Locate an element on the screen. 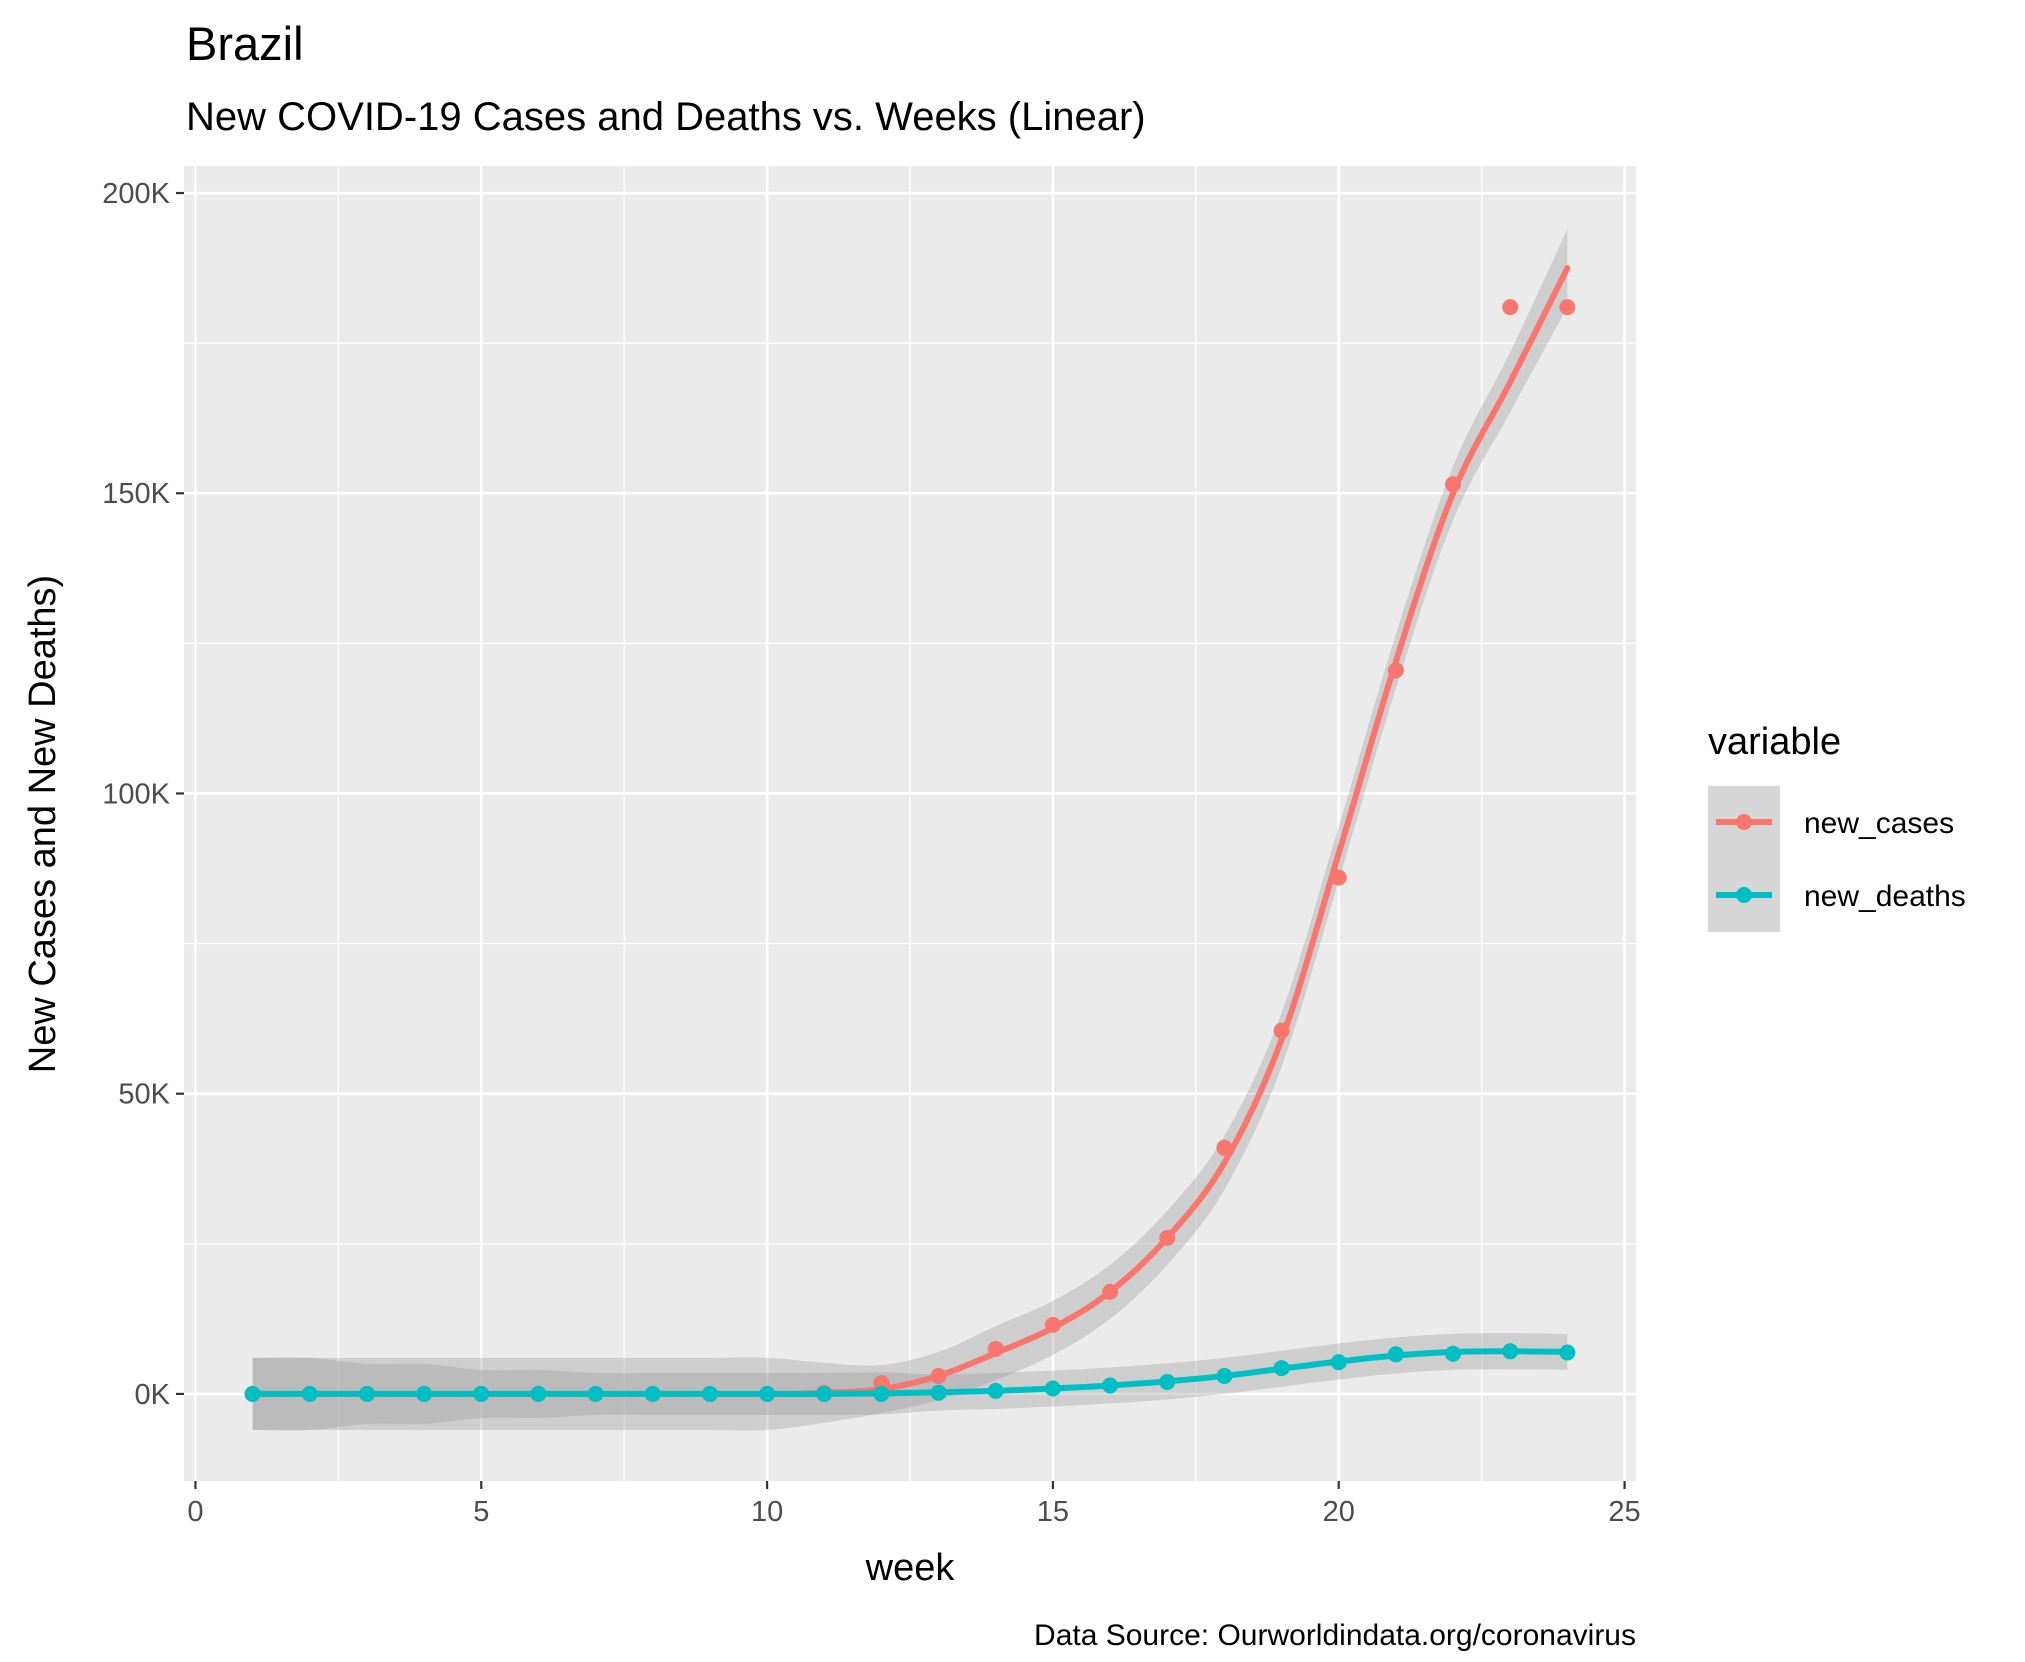 The width and height of the screenshot is (2025, 1662). y-tick-label: 150K is located at coordinates (136, 494).